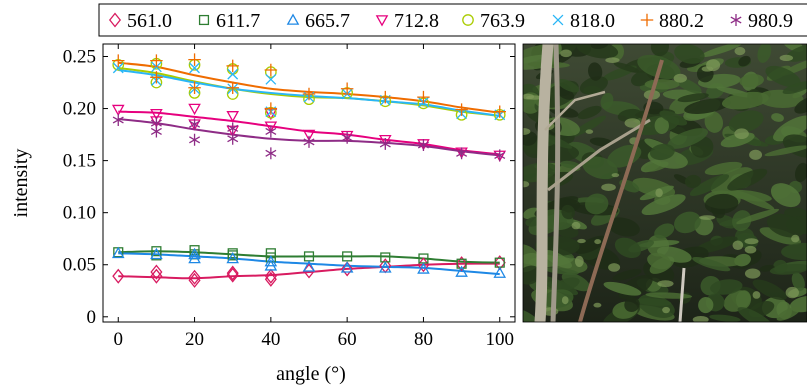 The width and height of the screenshot is (807, 390). I want to click on legend: 561.0 611.7 665.7 712.8 763.9 818.0 880.2 980.9, so click(452, 20).